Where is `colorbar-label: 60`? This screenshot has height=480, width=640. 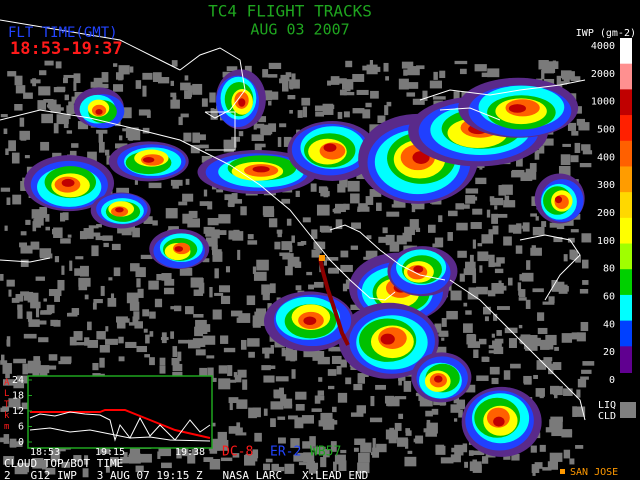
colorbar-label: 60 is located at coordinates (609, 297).